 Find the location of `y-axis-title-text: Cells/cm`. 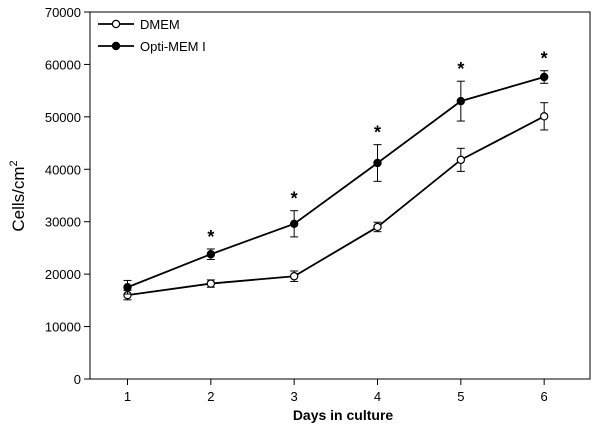

y-axis-title-text: Cells/cm is located at coordinates (18, 198).